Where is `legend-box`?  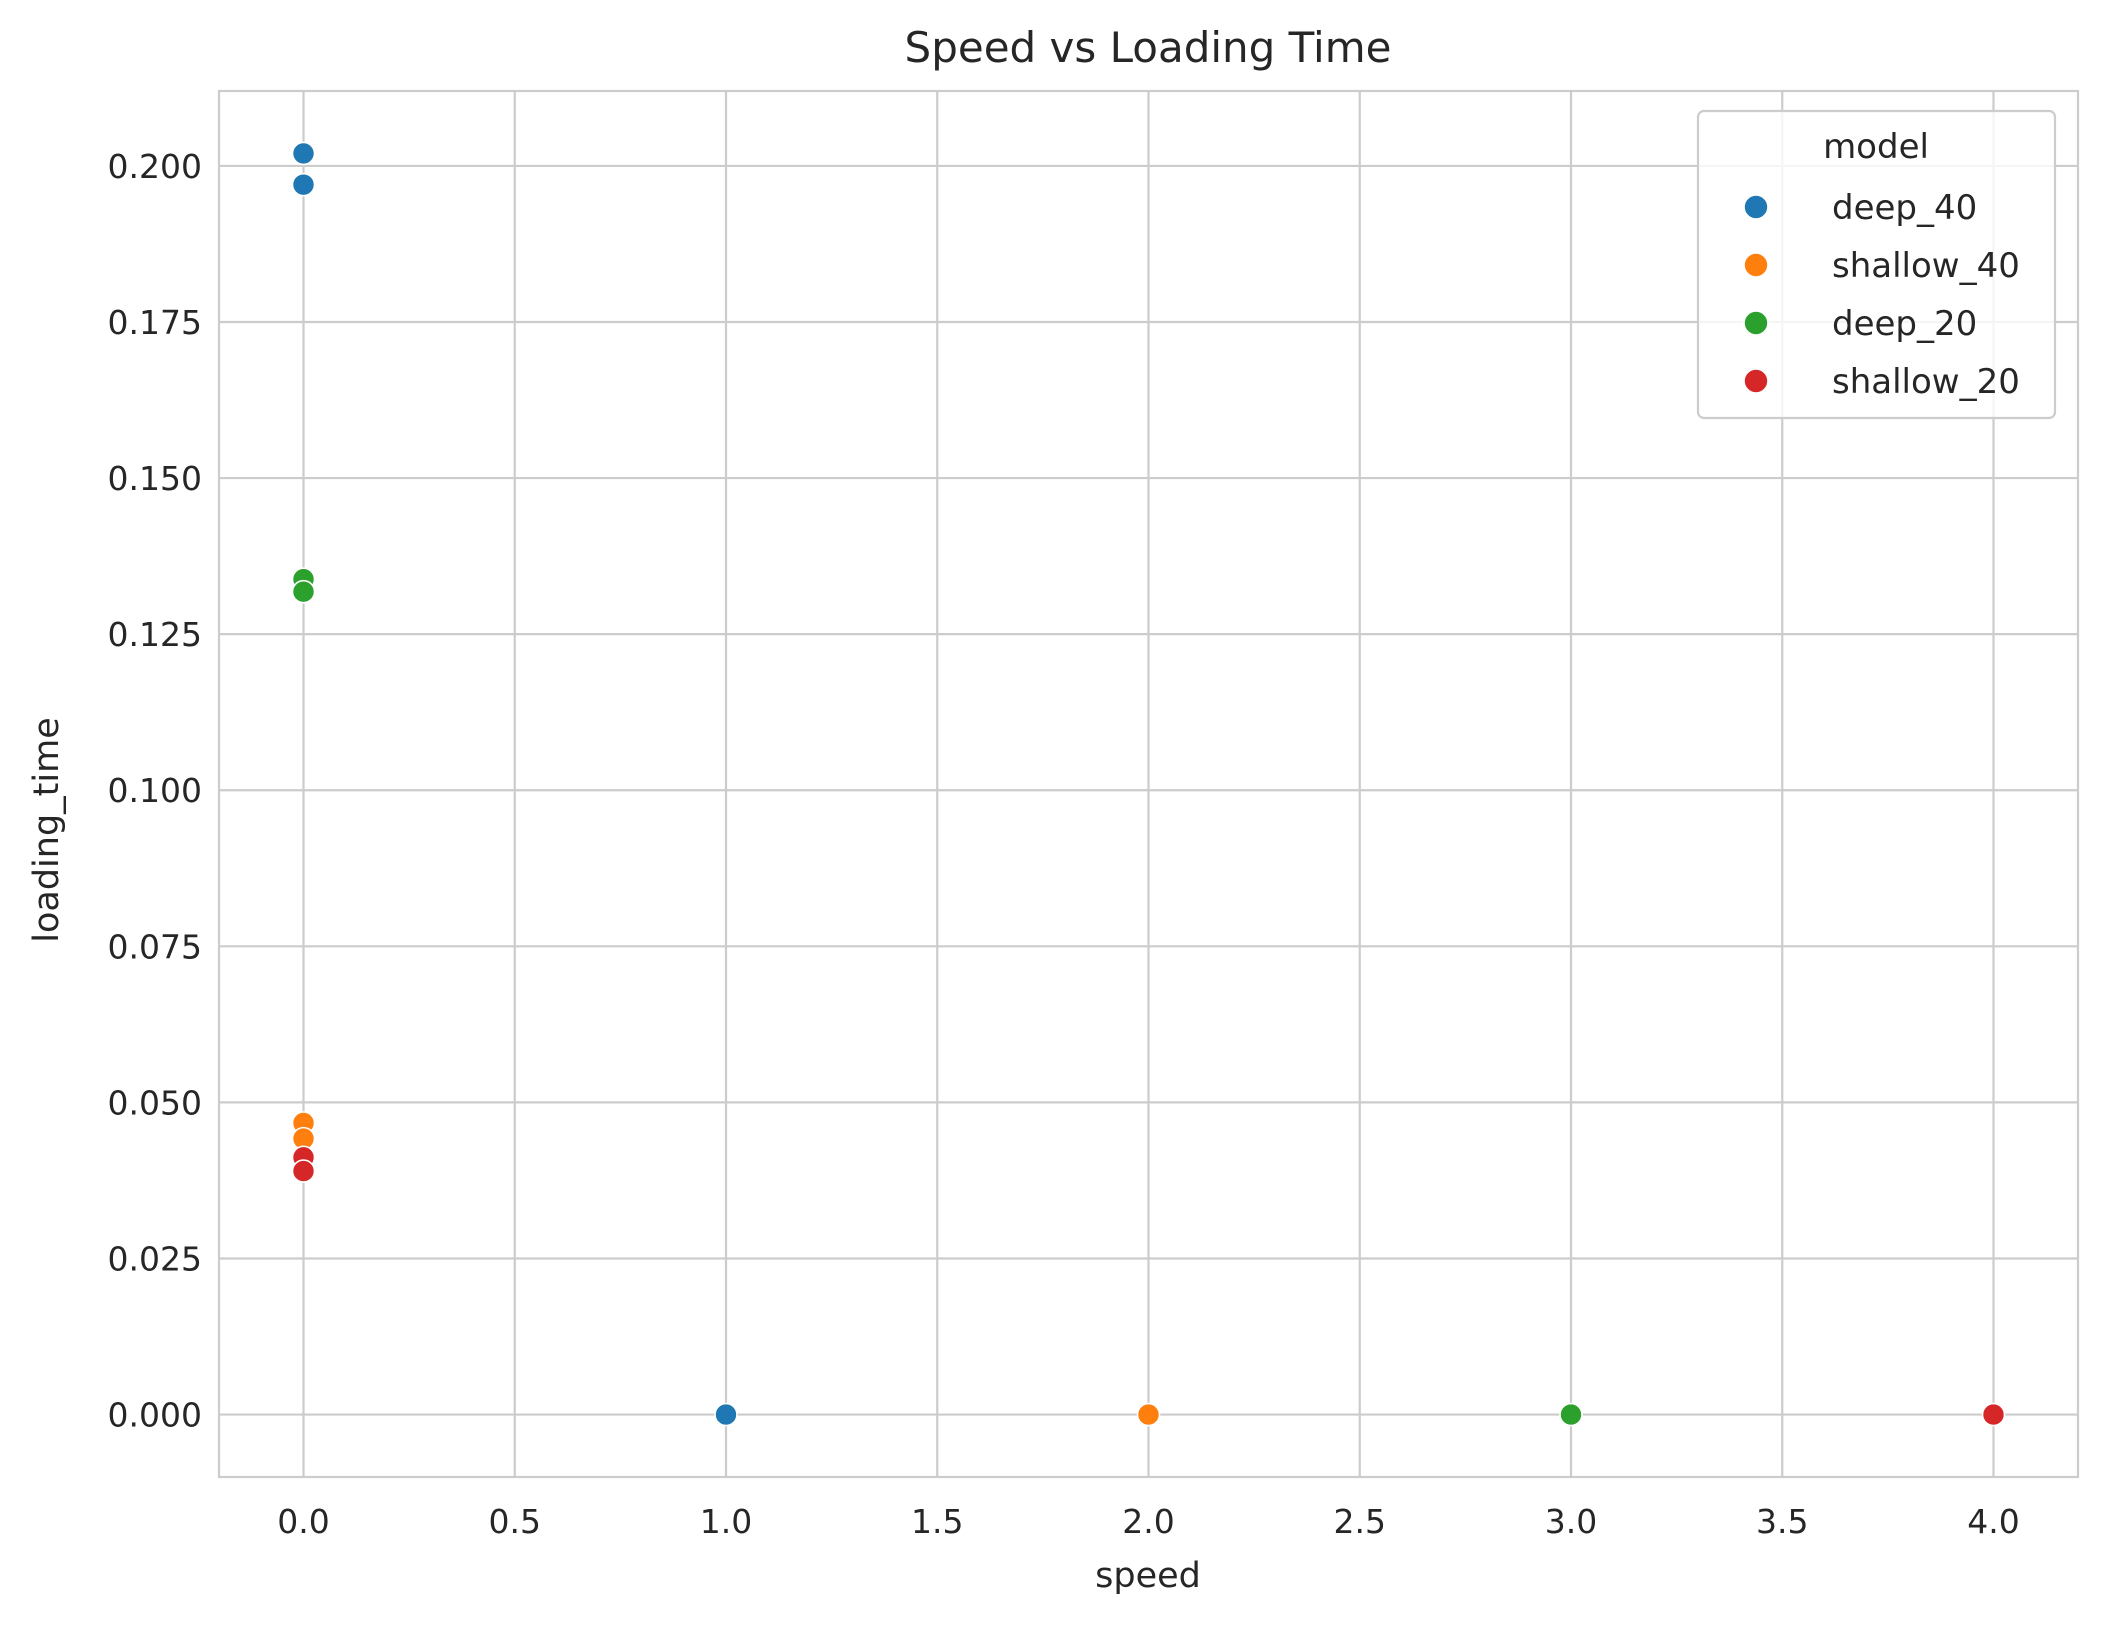 legend-box is located at coordinates (1876, 264).